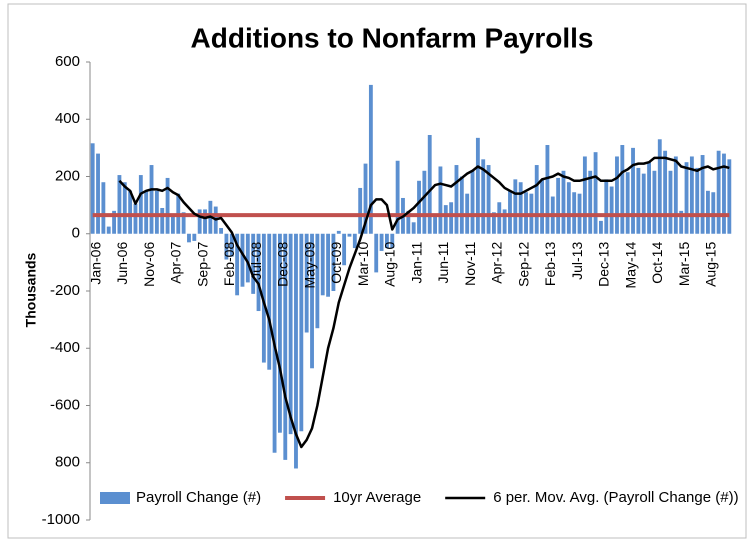  I want to click on x-tick-label: Aug-15, so click(711, 264).